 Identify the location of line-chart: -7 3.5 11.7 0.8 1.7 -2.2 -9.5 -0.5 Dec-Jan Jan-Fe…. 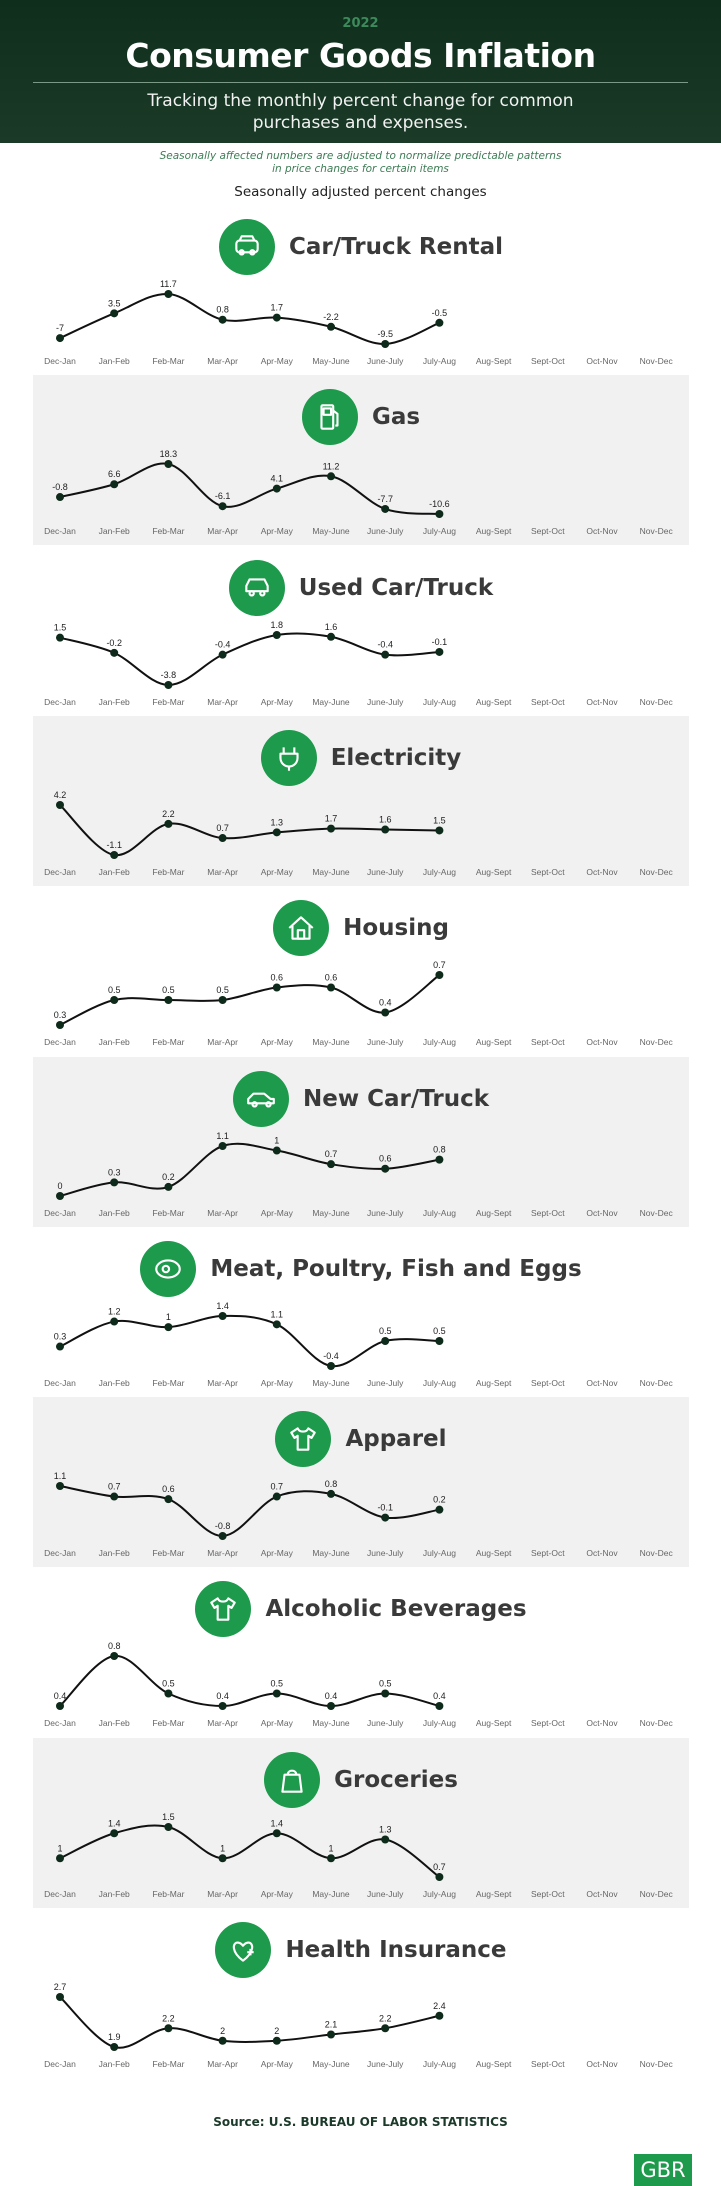
(358, 322).